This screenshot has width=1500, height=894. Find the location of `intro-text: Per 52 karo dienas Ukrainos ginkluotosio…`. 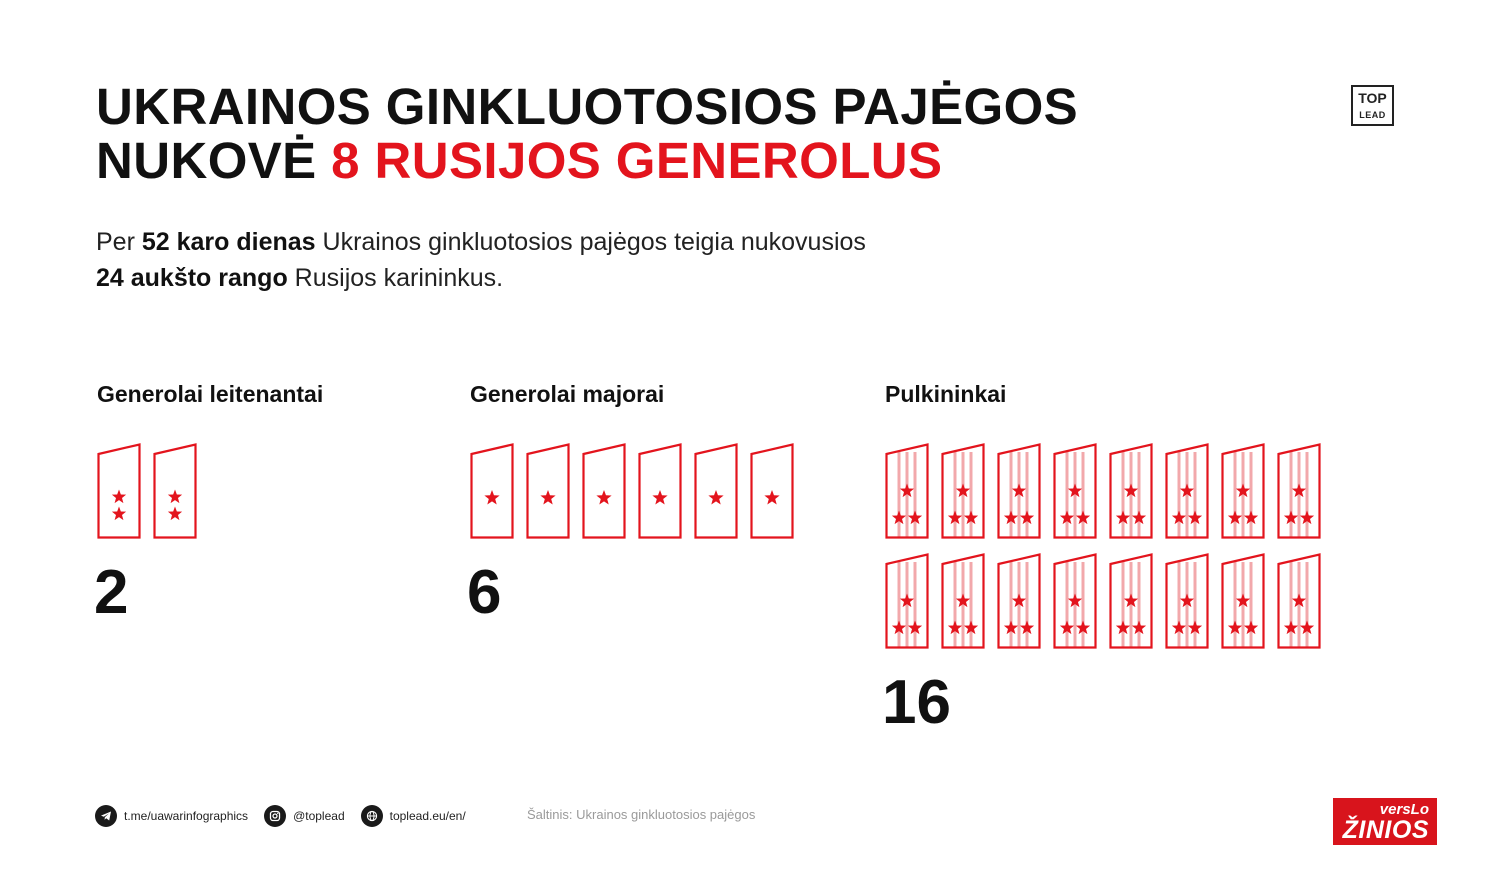

intro-text: Per 52 karo dienas Ukrainos ginkluotosio… is located at coordinates (481, 260).